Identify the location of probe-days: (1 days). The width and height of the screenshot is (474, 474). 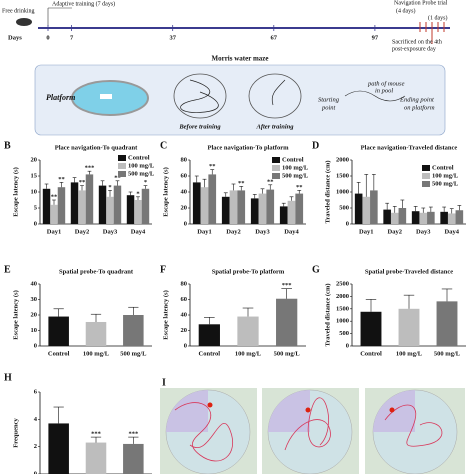
(438, 17).